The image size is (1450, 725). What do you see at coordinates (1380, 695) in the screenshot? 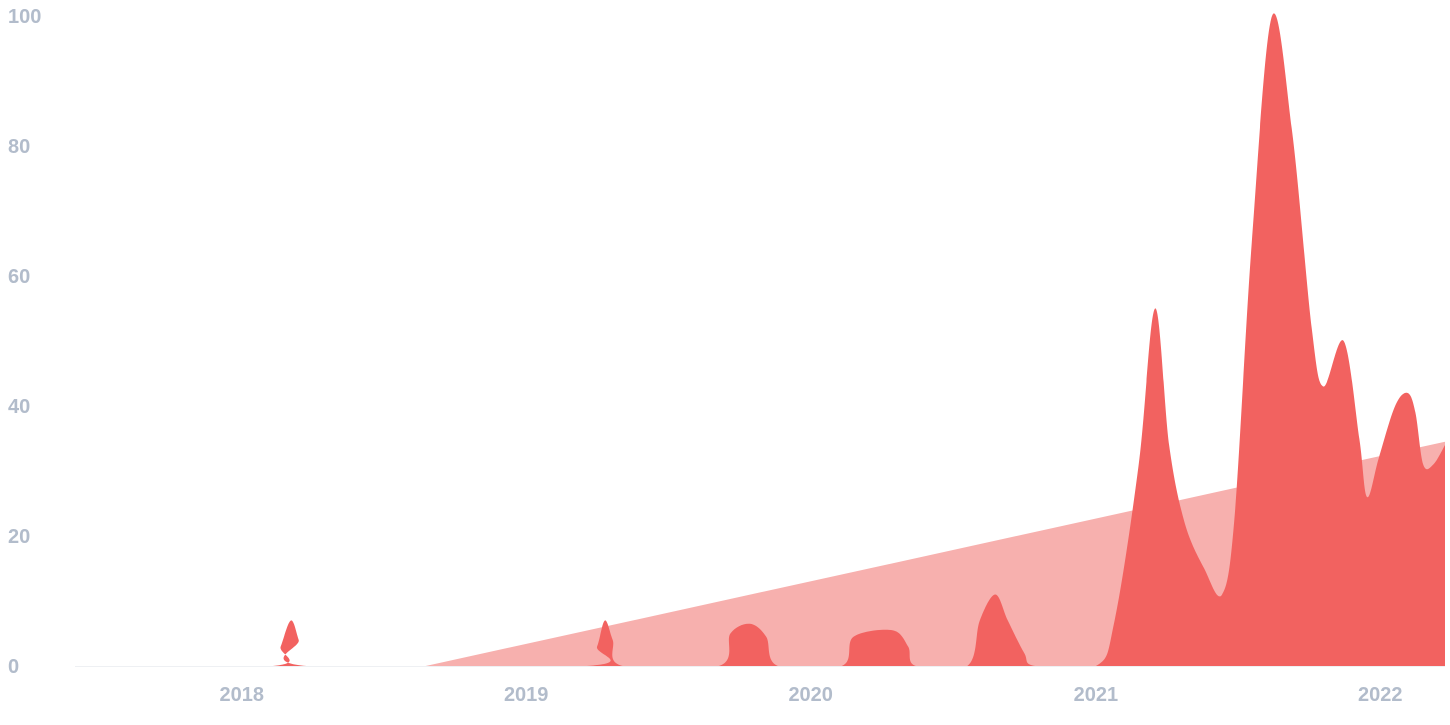
I see `x-tick-label-2022: 2022` at bounding box center [1380, 695].